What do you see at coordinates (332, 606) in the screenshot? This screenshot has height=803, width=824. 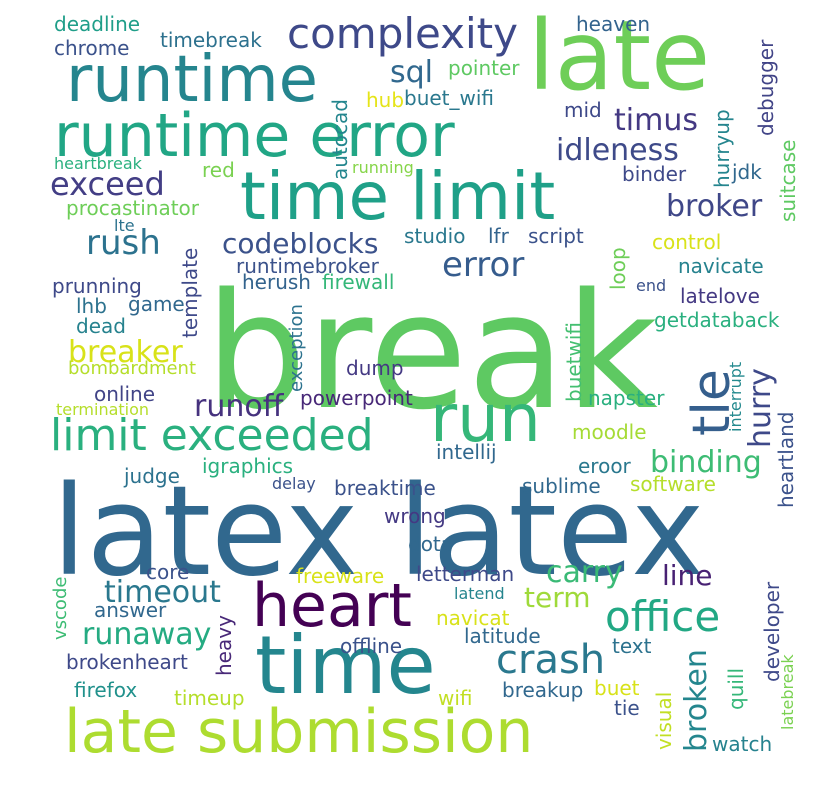 I see `word-heart: heart` at bounding box center [332, 606].